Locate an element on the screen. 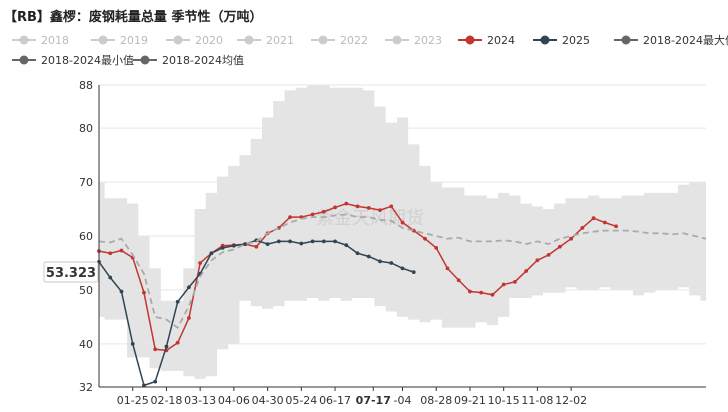 Image resolution: width=728 pixels, height=412 pixels. x-tick-label: 12-02 is located at coordinates (571, 400).